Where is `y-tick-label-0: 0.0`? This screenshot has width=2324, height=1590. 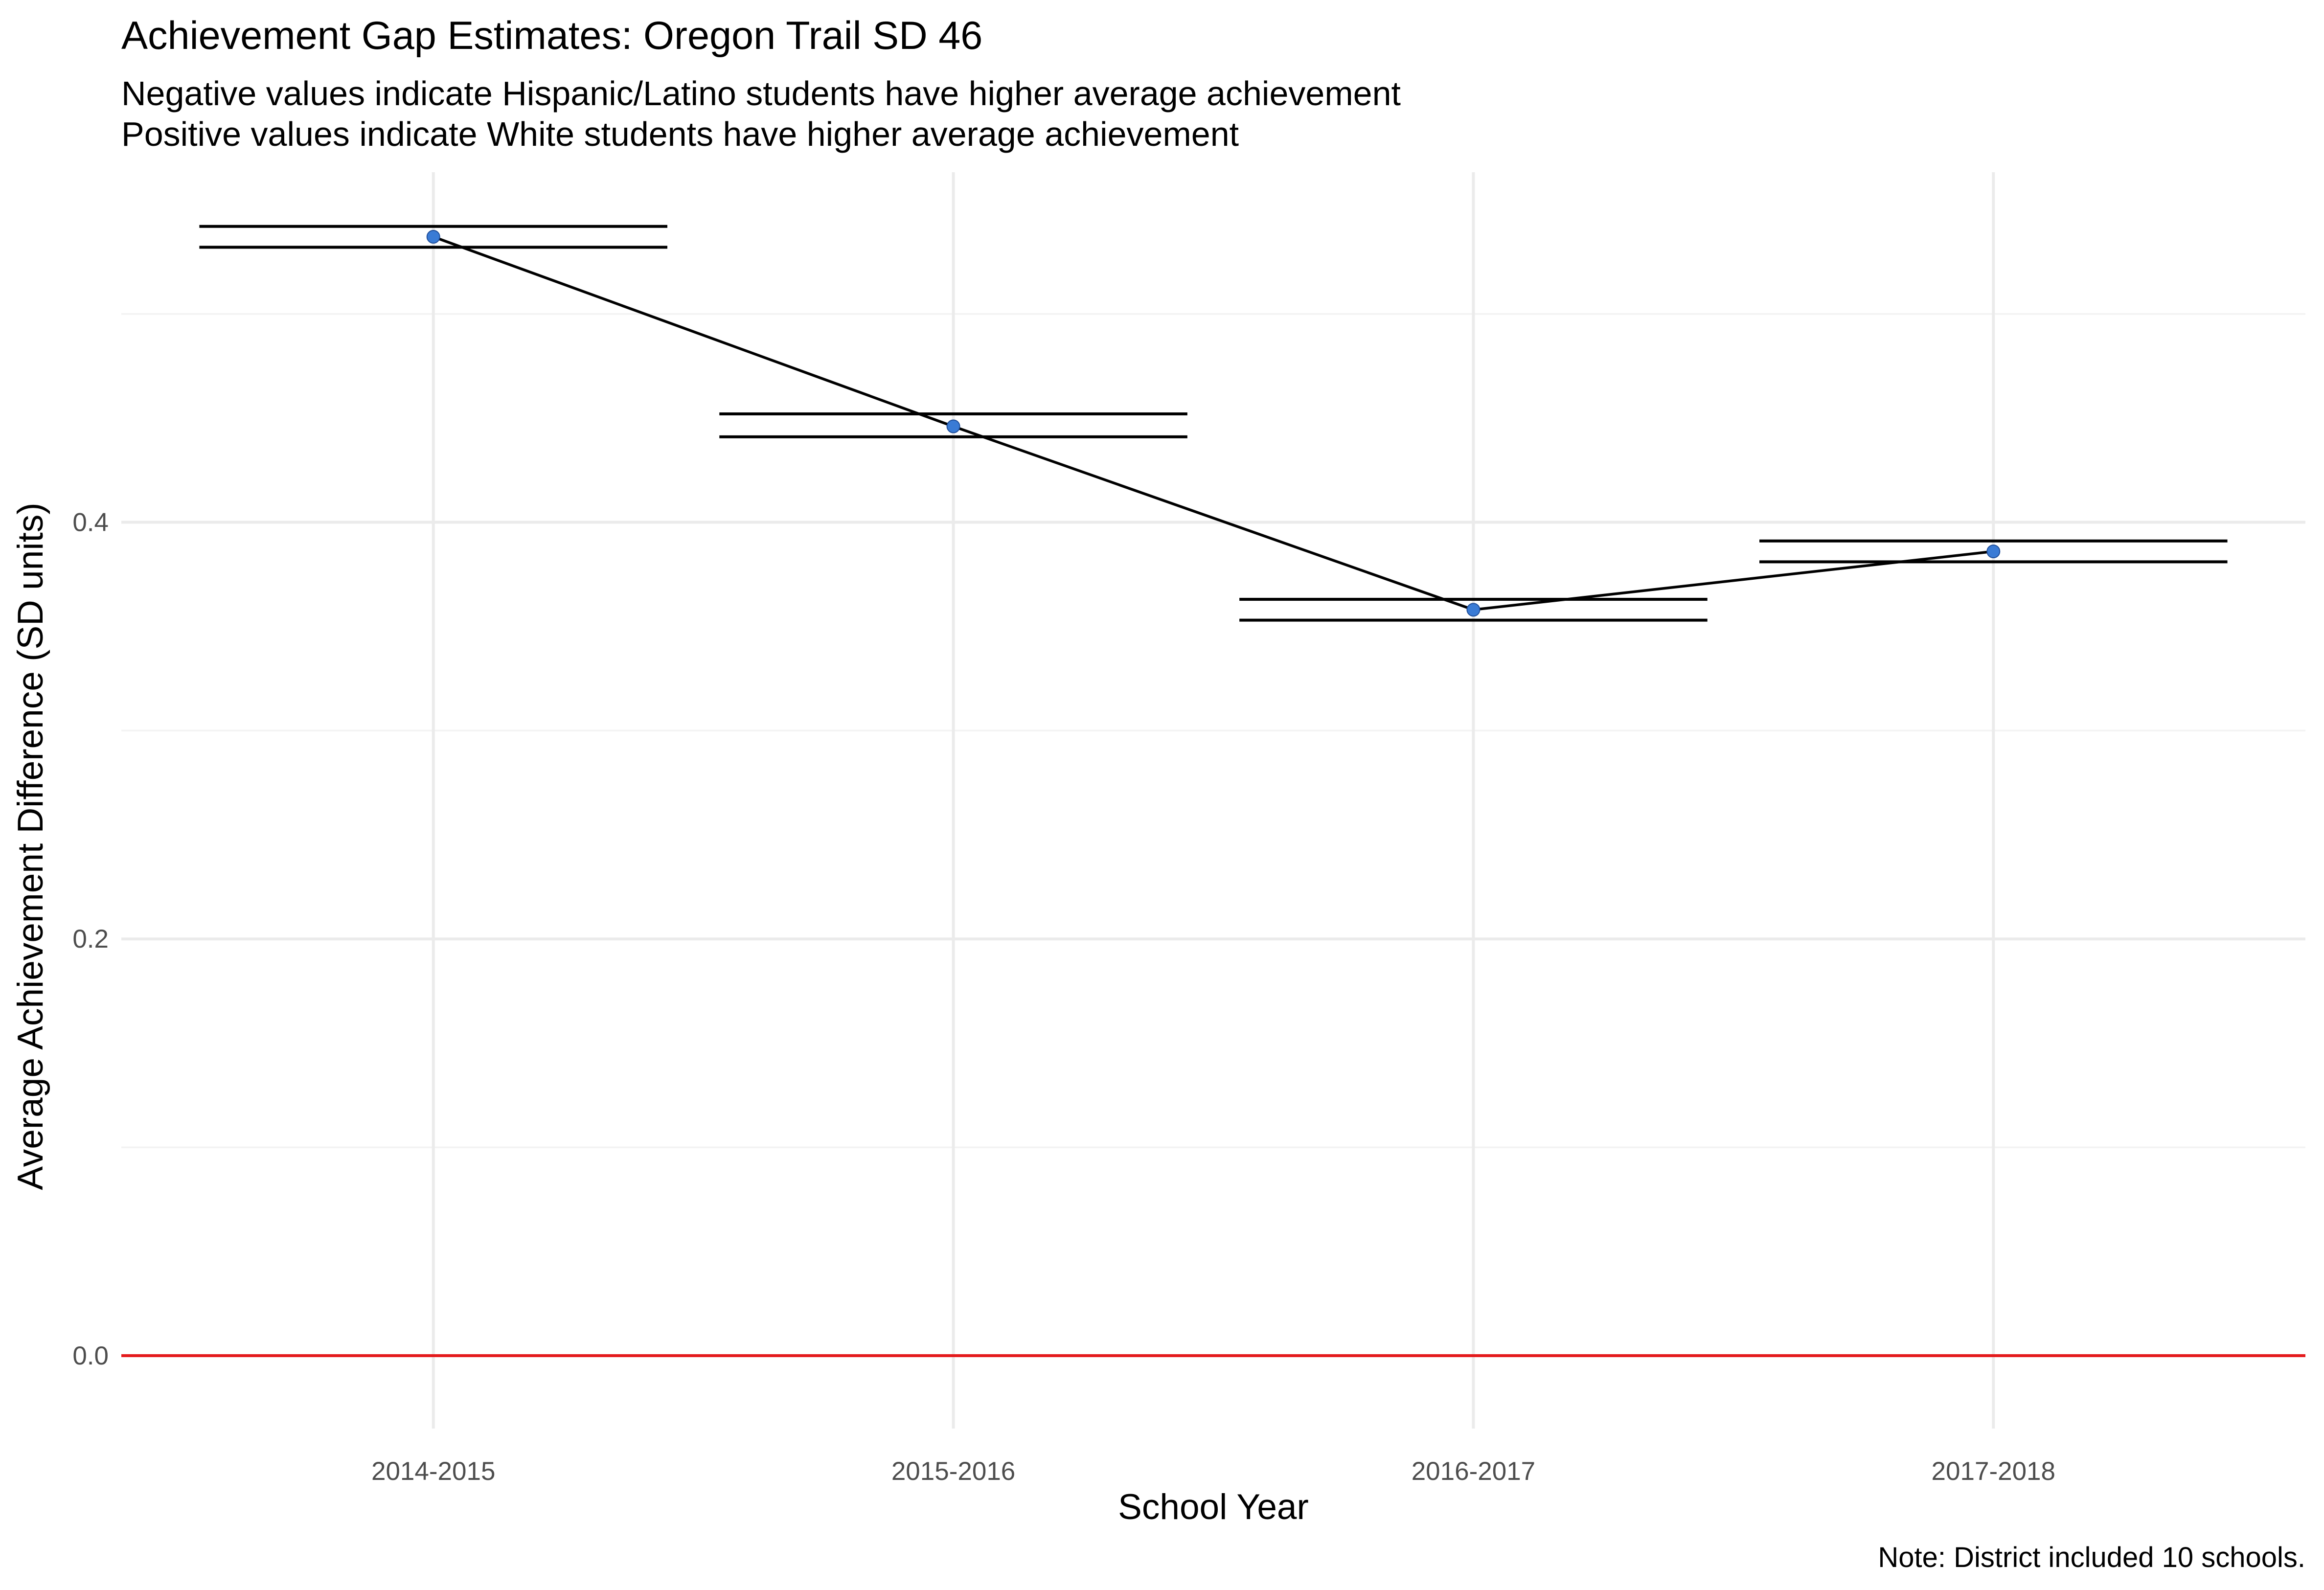
y-tick-label-0: 0.0 is located at coordinates (91, 1356).